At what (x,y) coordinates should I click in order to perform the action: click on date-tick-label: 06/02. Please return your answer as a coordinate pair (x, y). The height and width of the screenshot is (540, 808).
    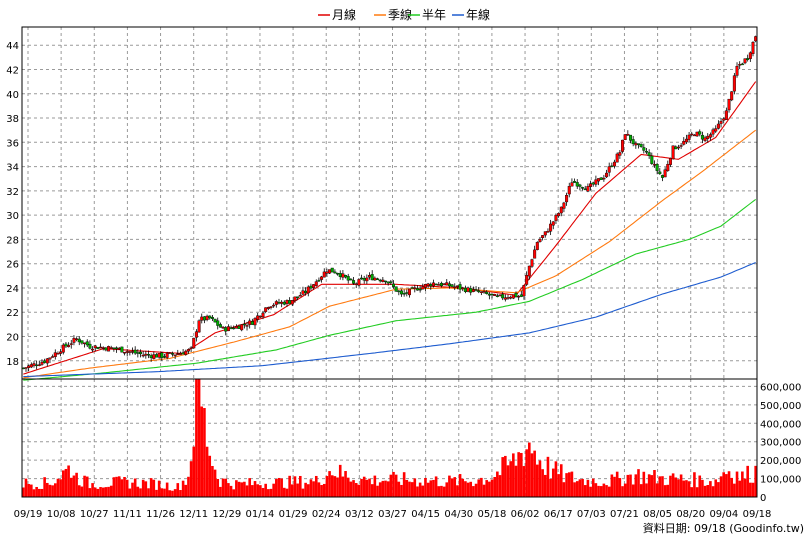
    Looking at the image, I should click on (525, 514).